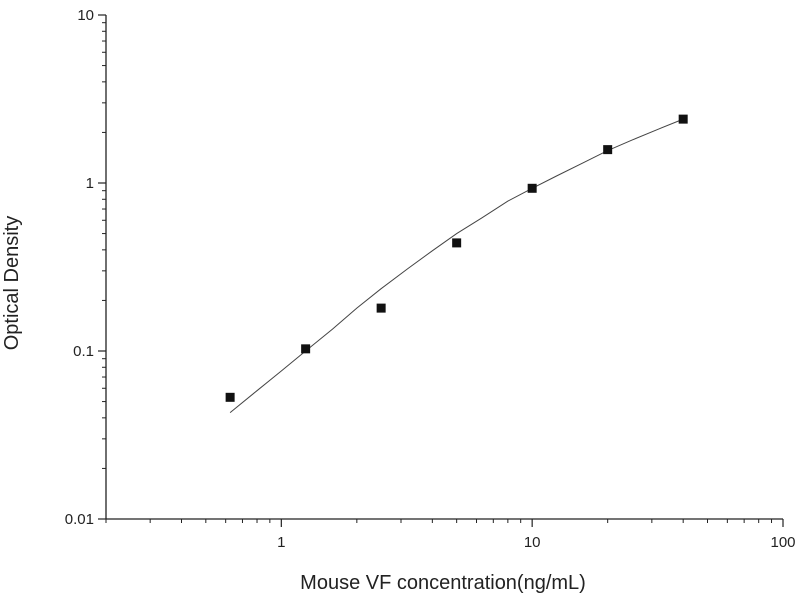 Image resolution: width=800 pixels, height=600 pixels. What do you see at coordinates (782, 542) in the screenshot?
I see `x-tick-label: 100` at bounding box center [782, 542].